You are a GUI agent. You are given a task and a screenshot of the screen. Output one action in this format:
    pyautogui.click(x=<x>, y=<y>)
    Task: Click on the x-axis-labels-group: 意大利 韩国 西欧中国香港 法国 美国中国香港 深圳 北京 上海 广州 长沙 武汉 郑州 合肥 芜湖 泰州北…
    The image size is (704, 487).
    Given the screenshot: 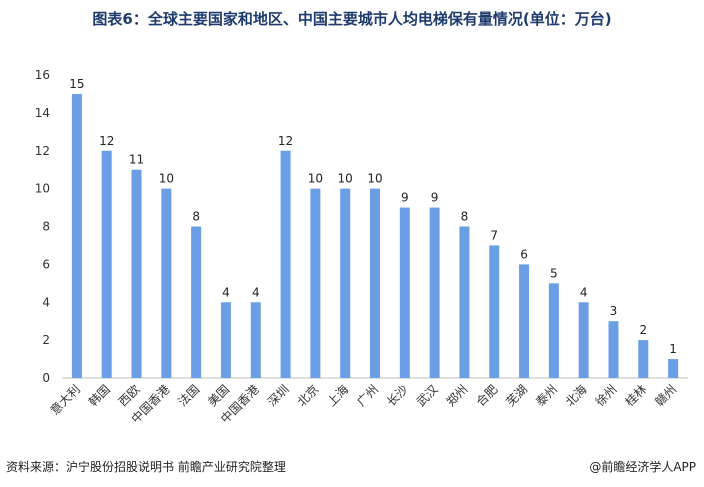 What is the action you would take?
    pyautogui.click(x=363, y=404)
    